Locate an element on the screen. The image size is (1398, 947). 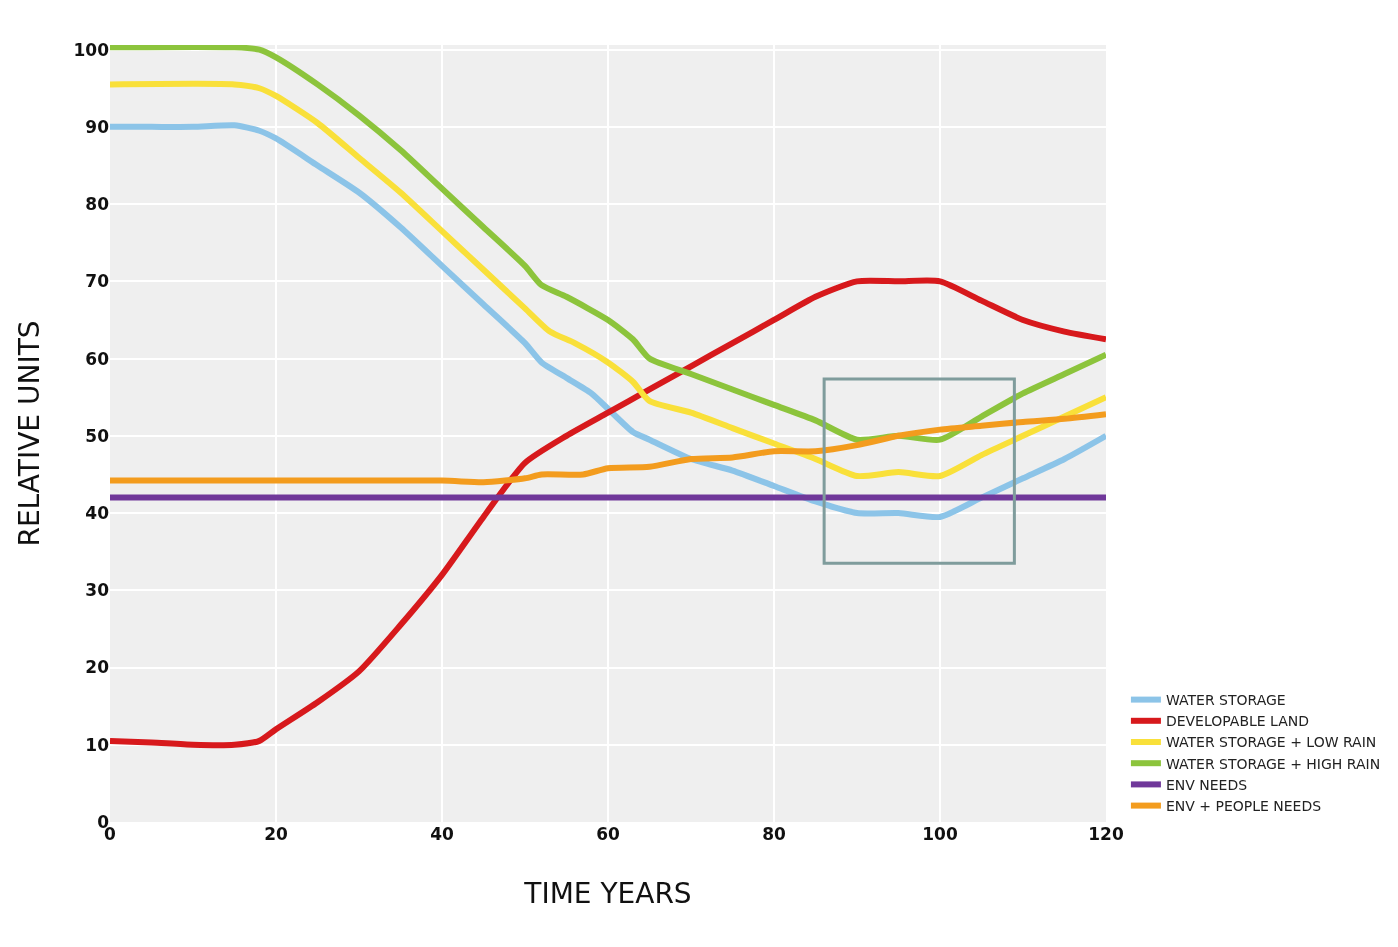
x-tick-label: 20 is located at coordinates (276, 834).